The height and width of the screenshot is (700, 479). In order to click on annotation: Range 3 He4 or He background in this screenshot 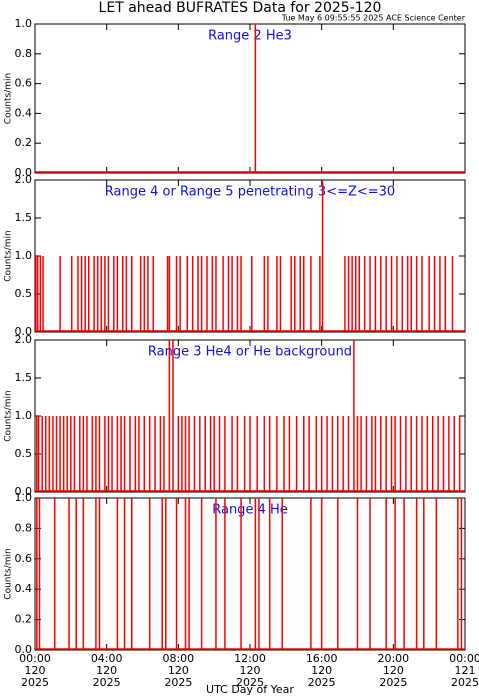, I will do `click(250, 352)`.